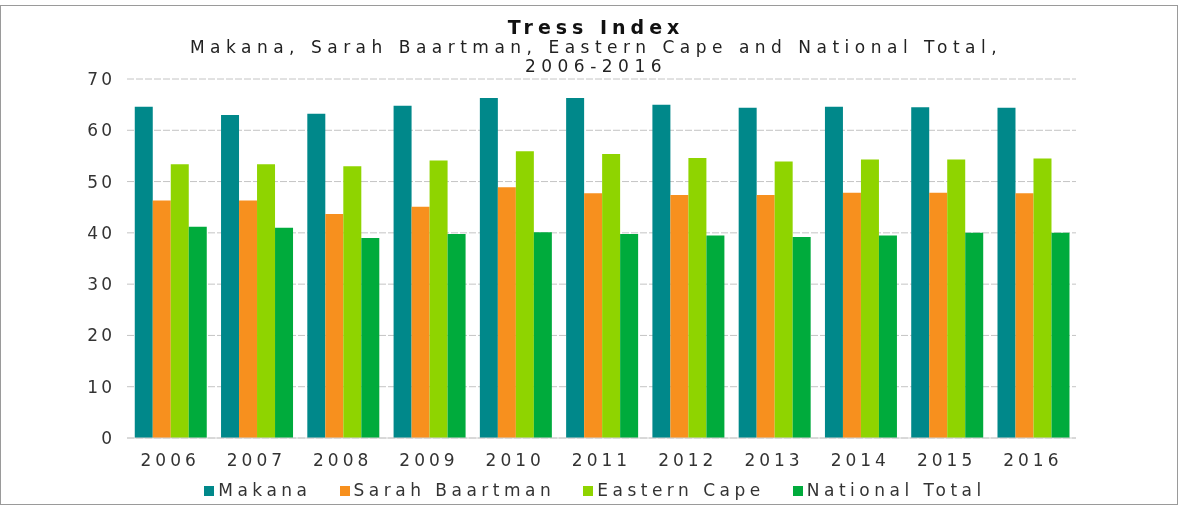  I want to click on y-tick-label: 60, so click(101, 130).